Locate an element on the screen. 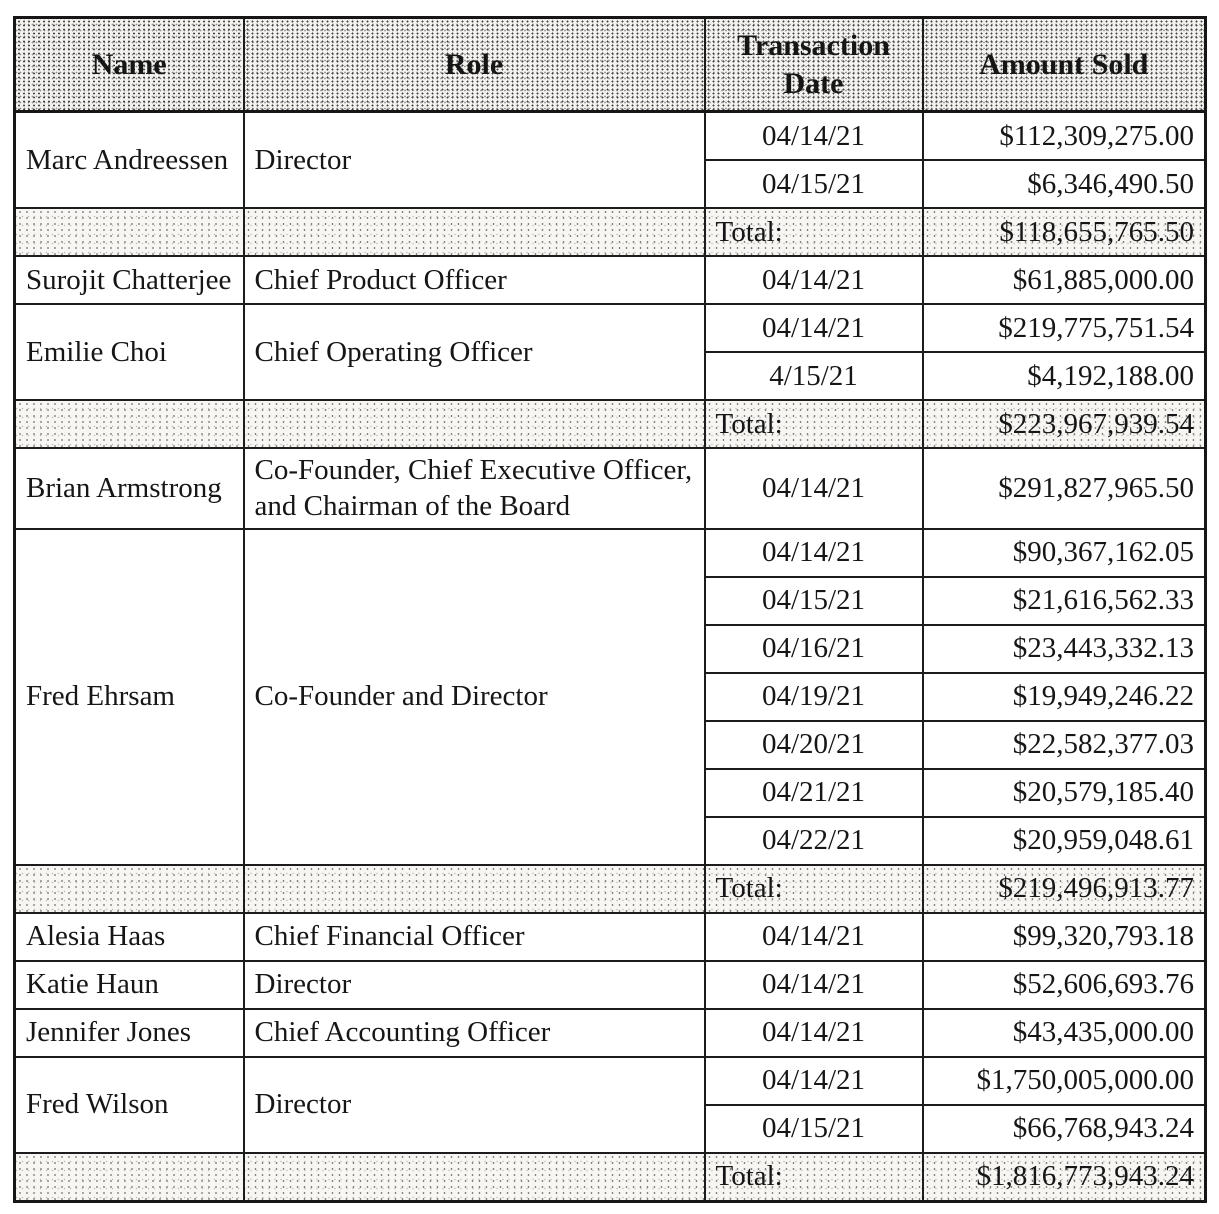 Image resolution: width=1219 pixels, height=1214 pixels. transaction-row: 04/16/21 $23,443,332.13 is located at coordinates (611, 648).